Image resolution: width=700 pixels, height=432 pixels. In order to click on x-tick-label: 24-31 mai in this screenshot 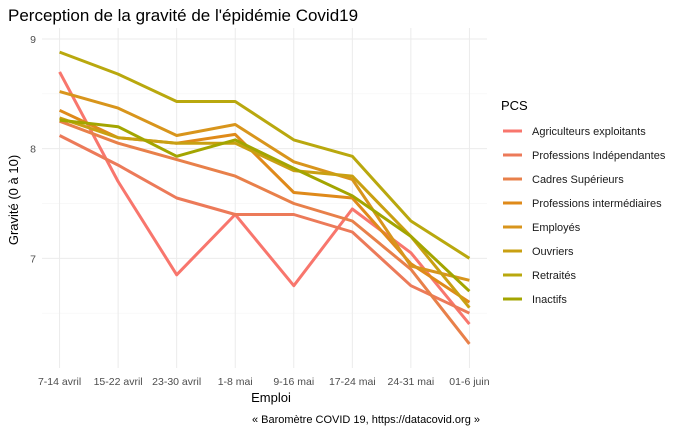, I will do `click(411, 382)`.